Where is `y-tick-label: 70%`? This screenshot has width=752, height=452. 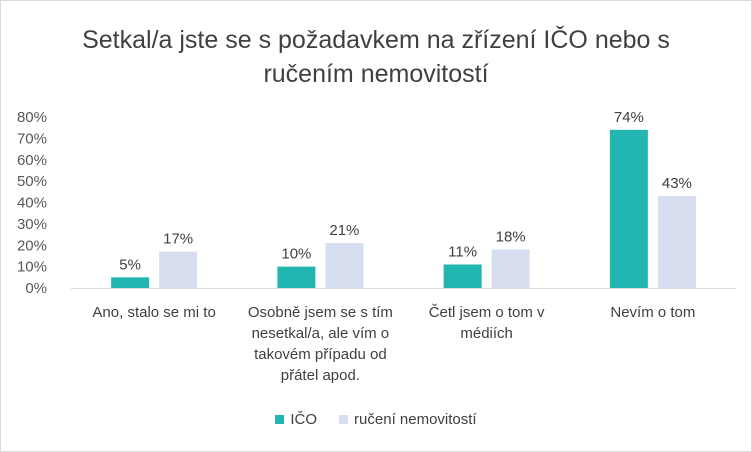 y-tick-label: 70% is located at coordinates (32, 138).